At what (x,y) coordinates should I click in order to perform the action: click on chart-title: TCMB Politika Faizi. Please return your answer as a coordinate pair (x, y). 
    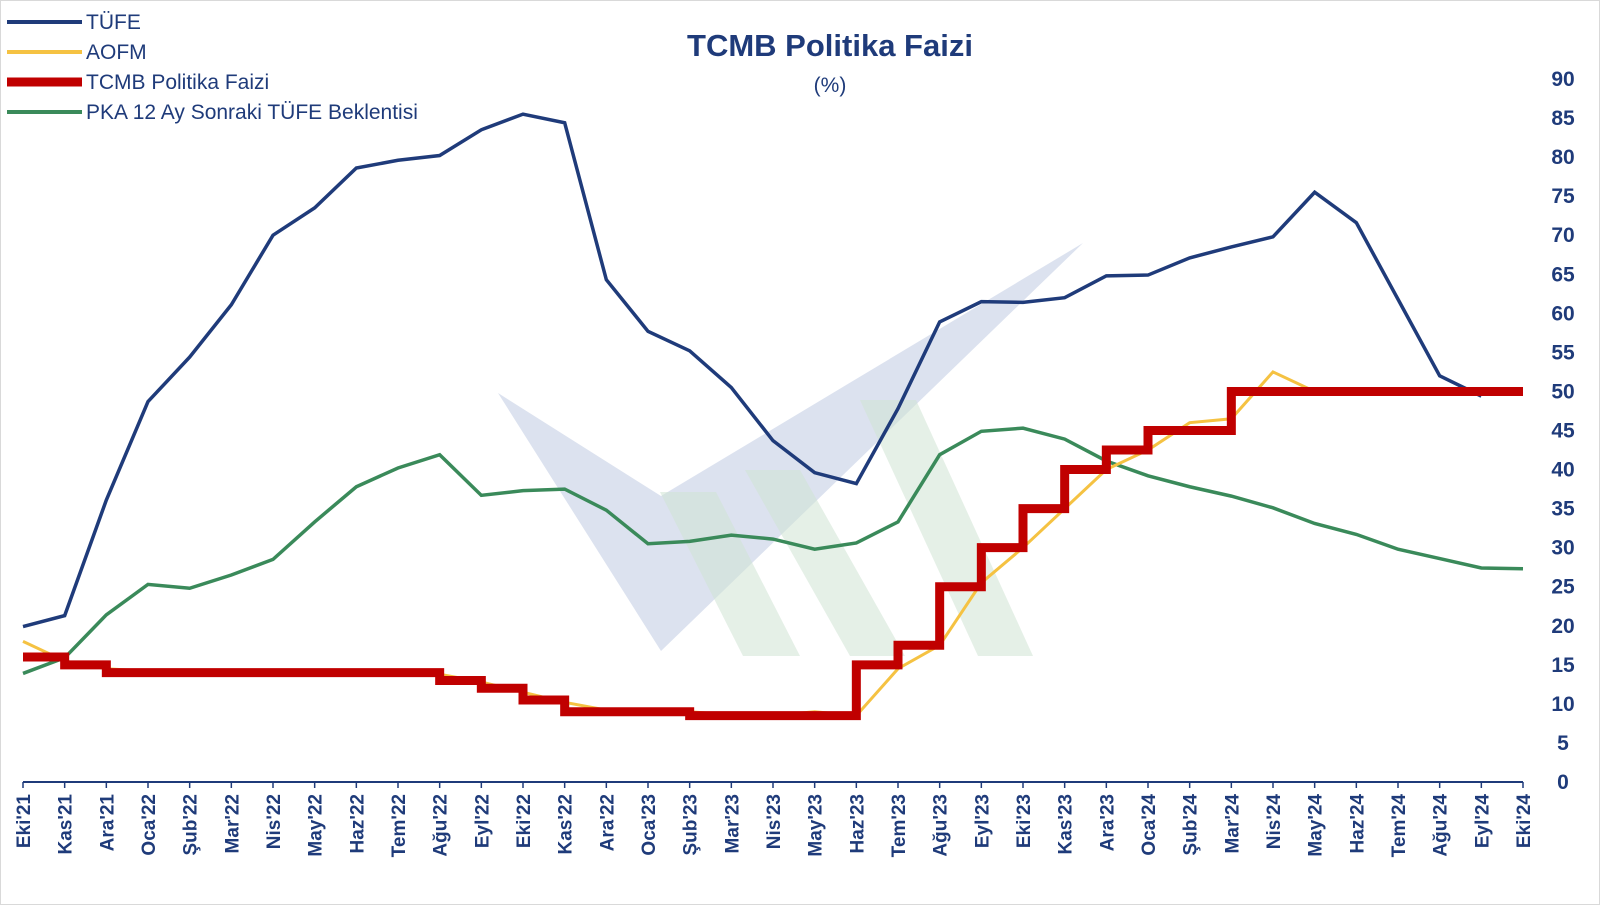
    Looking at the image, I should click on (830, 45).